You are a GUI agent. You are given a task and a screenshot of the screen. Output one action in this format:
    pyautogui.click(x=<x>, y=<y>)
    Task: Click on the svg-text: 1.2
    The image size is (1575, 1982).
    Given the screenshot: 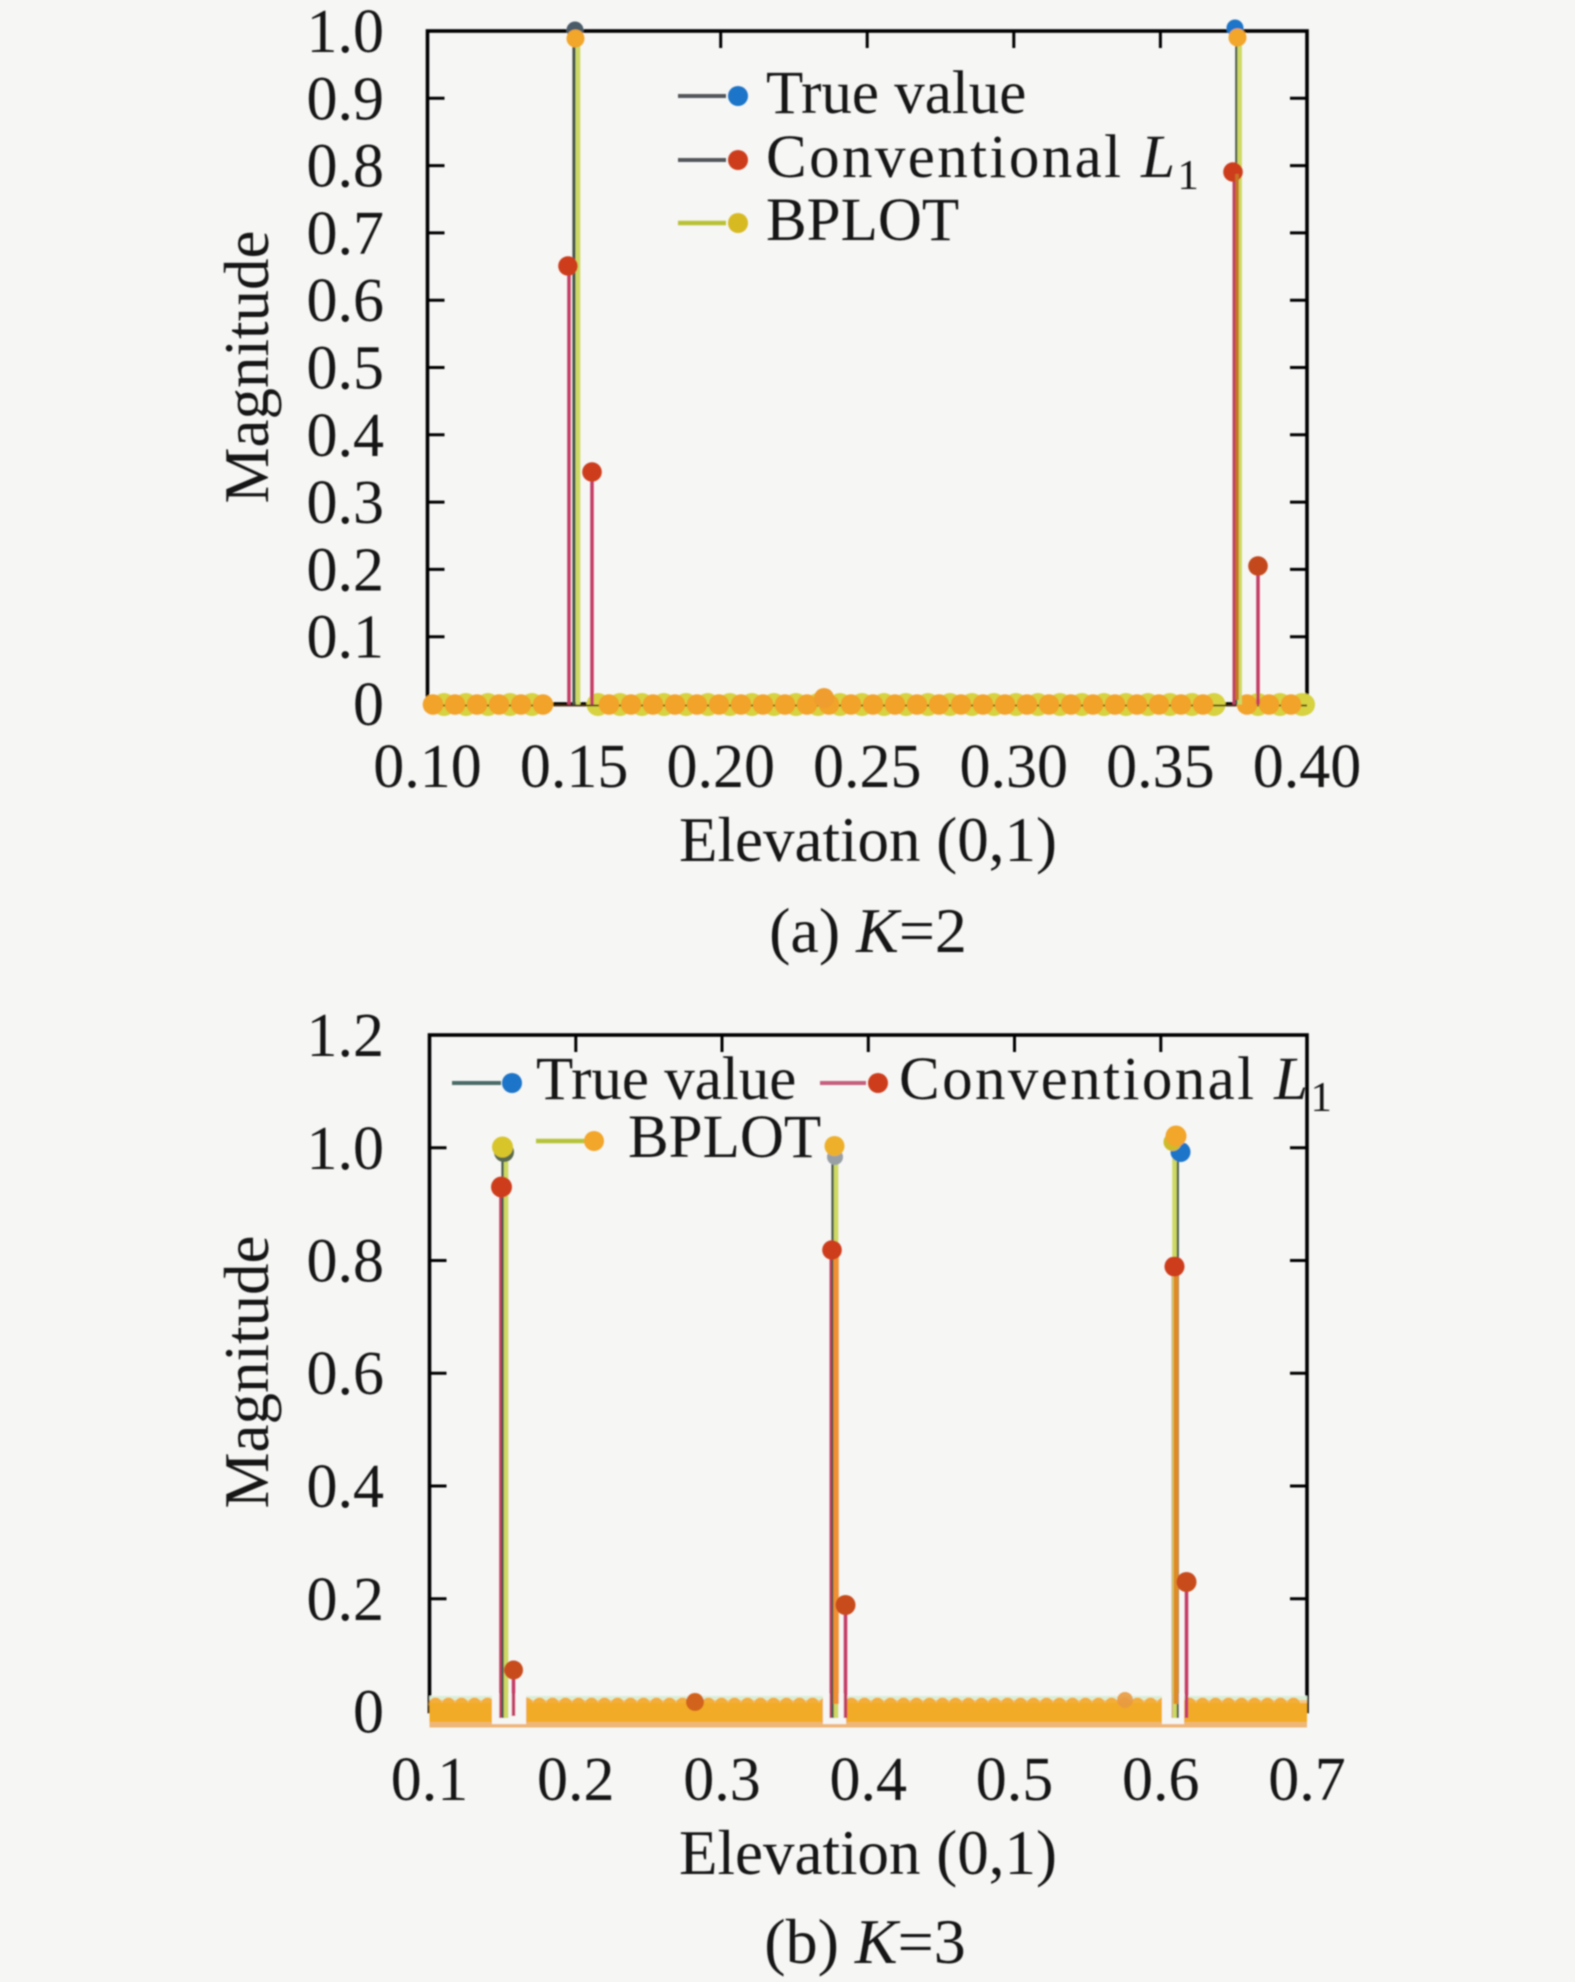 What is the action you would take?
    pyautogui.click(x=346, y=1036)
    